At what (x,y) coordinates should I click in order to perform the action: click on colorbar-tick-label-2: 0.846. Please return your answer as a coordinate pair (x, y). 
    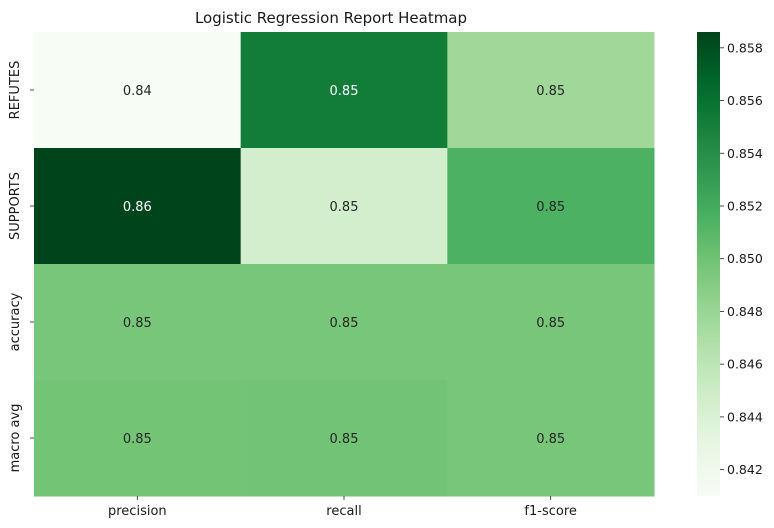
    Looking at the image, I should click on (745, 364).